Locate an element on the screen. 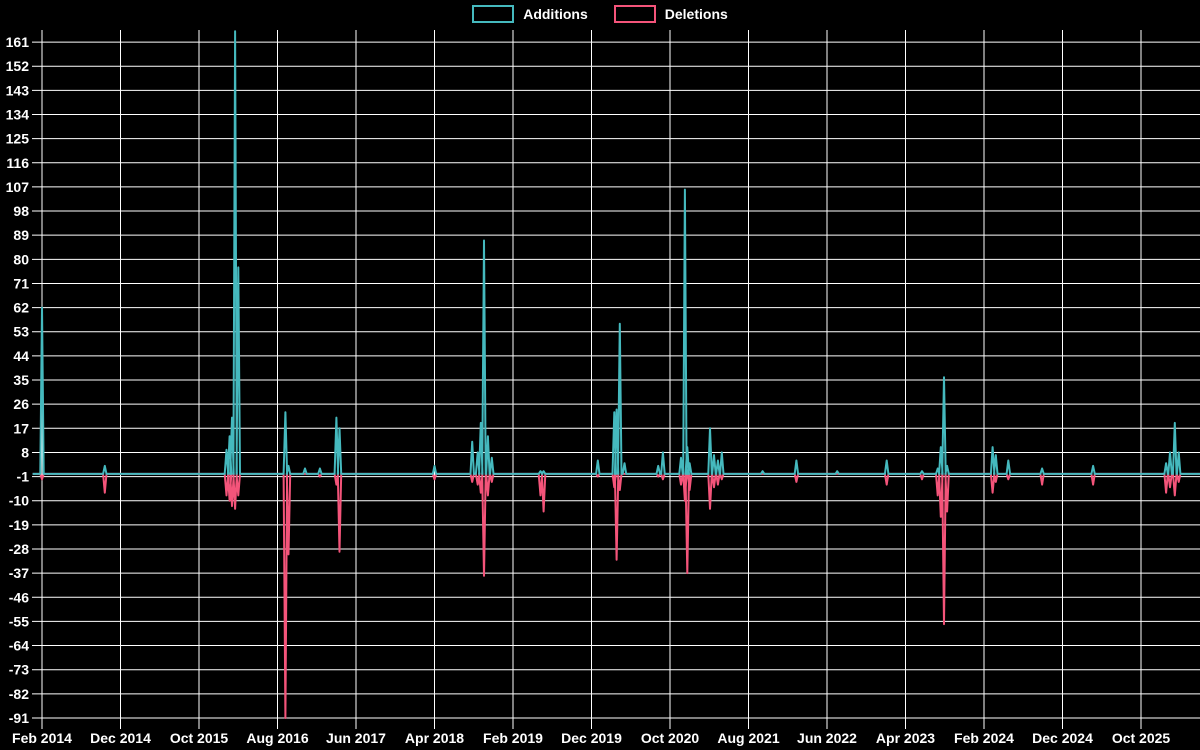  y-tick-label: 134 is located at coordinates (18, 114).